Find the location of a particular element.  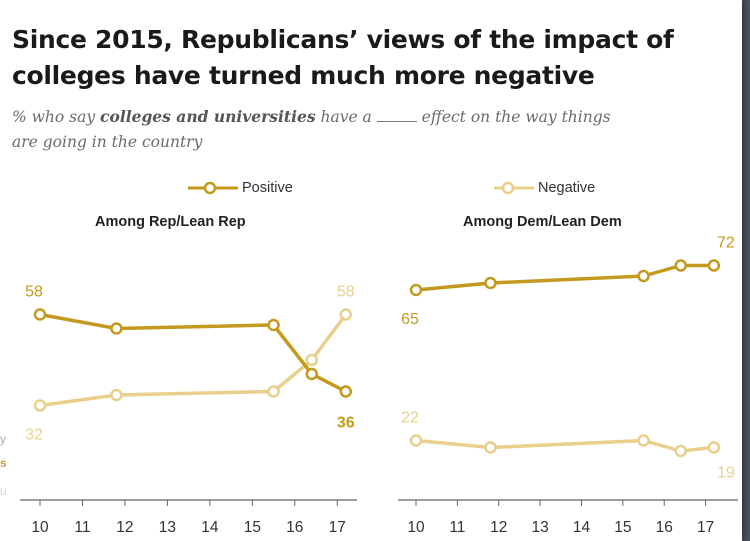

series-line-1-positive is located at coordinates (193, 353).